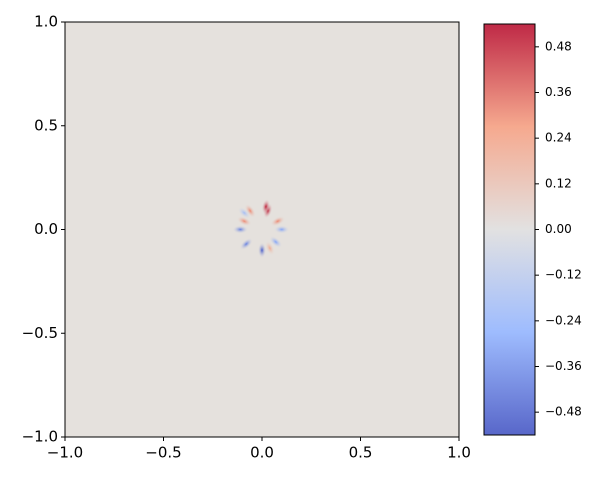 The height and width of the screenshot is (484, 600). What do you see at coordinates (46, 22) in the screenshot?
I see `y-tick-label: 1.0` at bounding box center [46, 22].